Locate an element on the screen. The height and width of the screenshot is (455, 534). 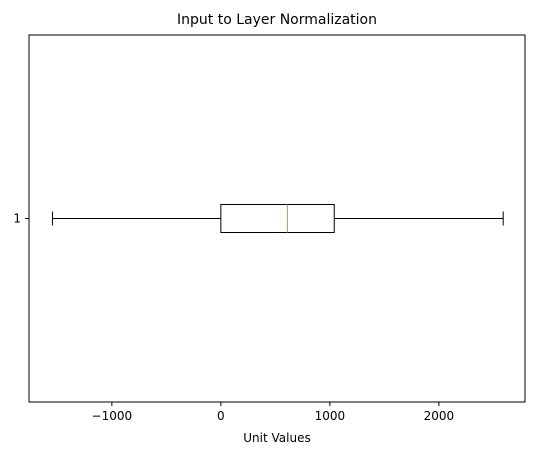
boxes-group is located at coordinates (277, 218).